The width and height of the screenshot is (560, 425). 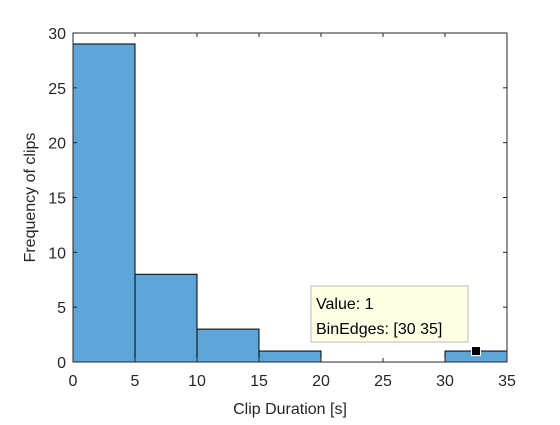 What do you see at coordinates (290, 409) in the screenshot?
I see `x-axis-label: Clip Duration [s]` at bounding box center [290, 409].